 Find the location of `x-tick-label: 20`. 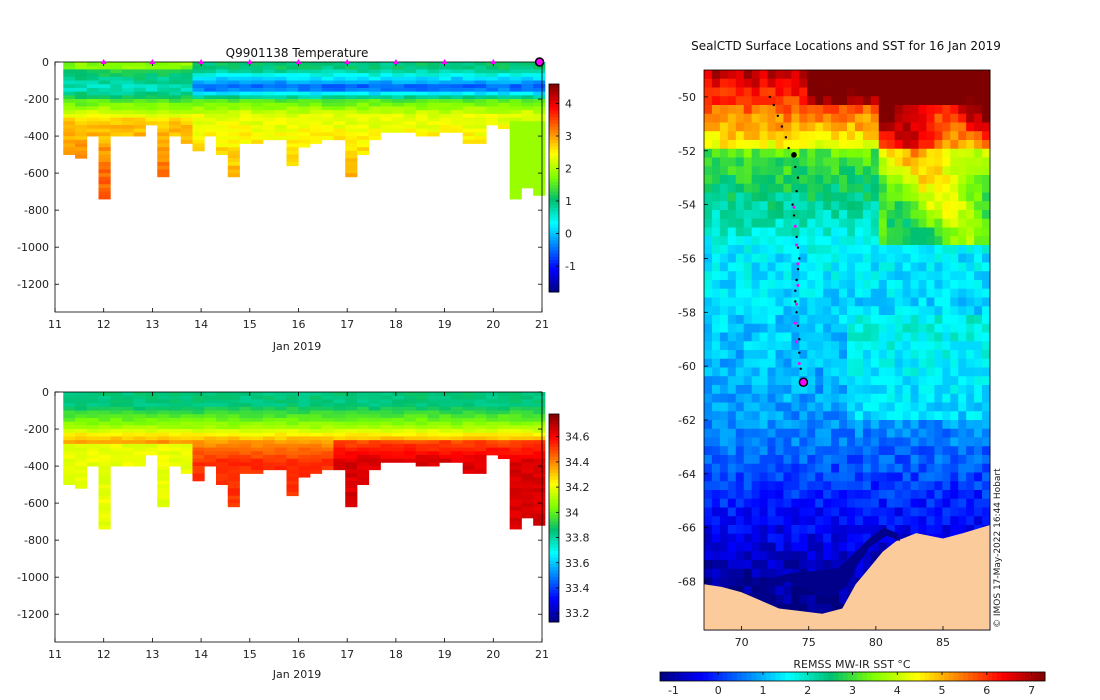

x-tick-label: 20 is located at coordinates (493, 324).